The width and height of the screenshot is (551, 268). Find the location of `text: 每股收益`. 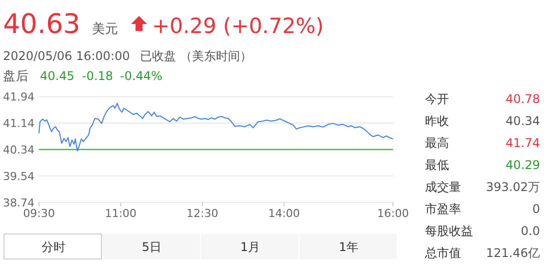

text: 每股收益 is located at coordinates (449, 231).